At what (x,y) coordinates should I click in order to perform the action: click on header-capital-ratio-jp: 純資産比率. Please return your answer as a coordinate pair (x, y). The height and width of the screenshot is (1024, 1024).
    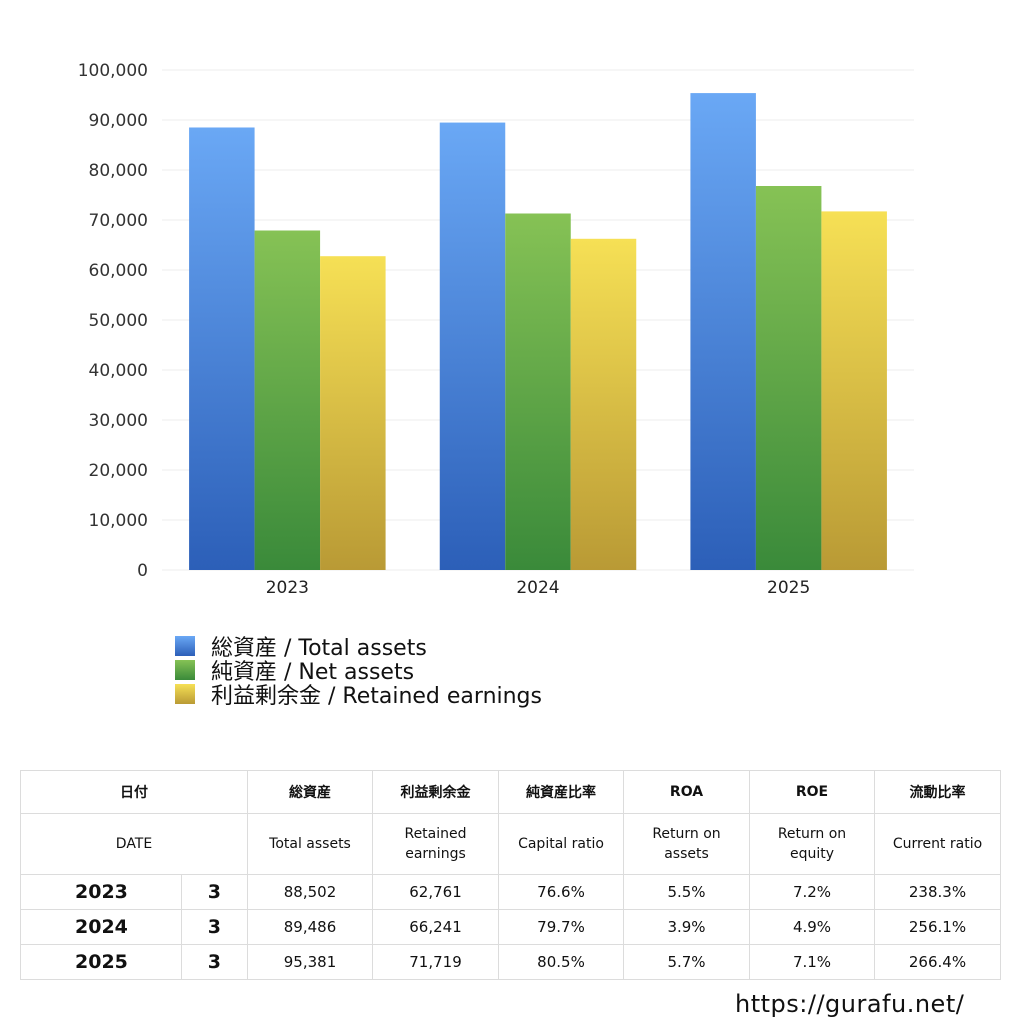
    Looking at the image, I should click on (561, 792).